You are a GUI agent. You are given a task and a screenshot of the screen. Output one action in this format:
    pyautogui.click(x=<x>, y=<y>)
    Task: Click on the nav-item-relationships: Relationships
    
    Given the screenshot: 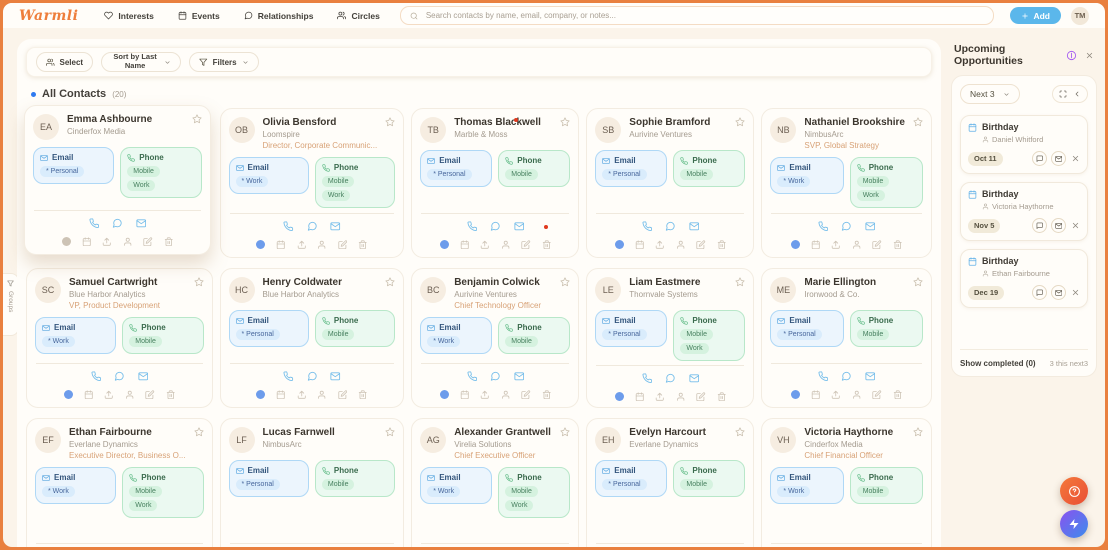 What is the action you would take?
    pyautogui.click(x=278, y=16)
    